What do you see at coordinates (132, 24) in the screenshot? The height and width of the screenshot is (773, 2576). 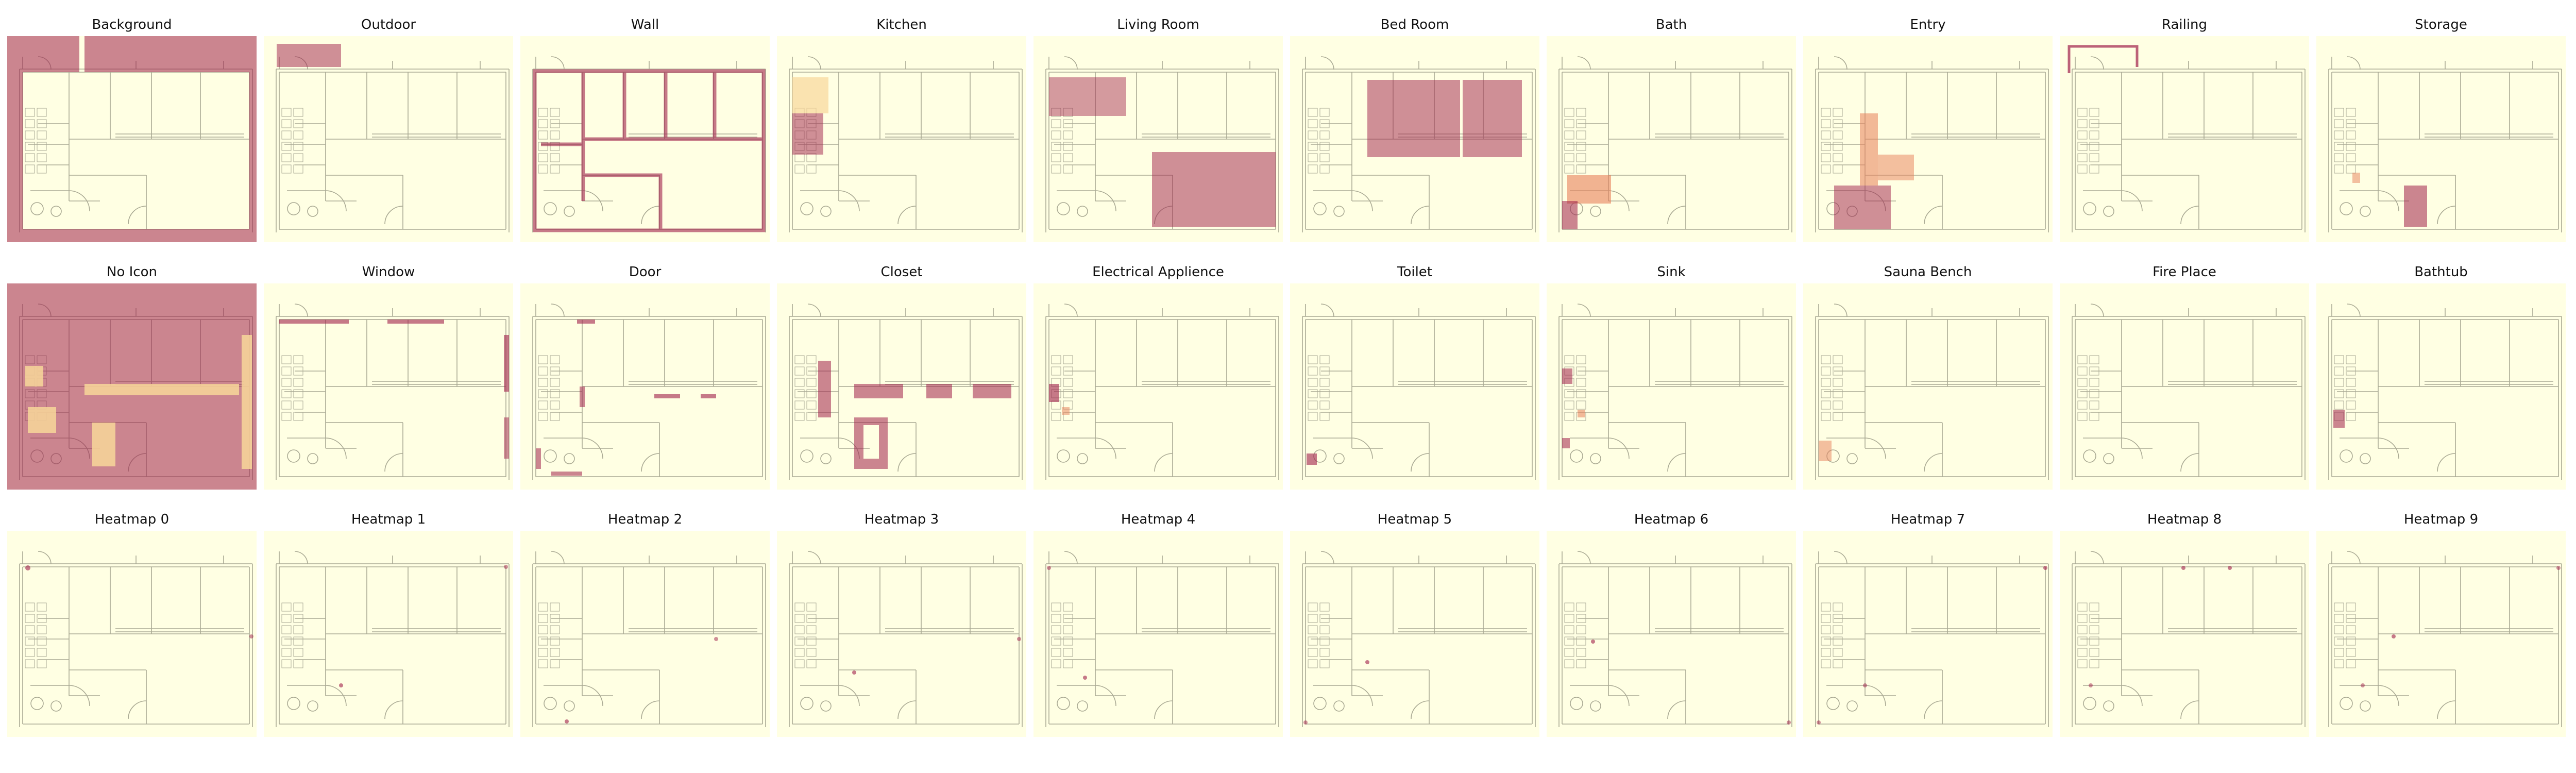 I see `panel-title: Background` at bounding box center [132, 24].